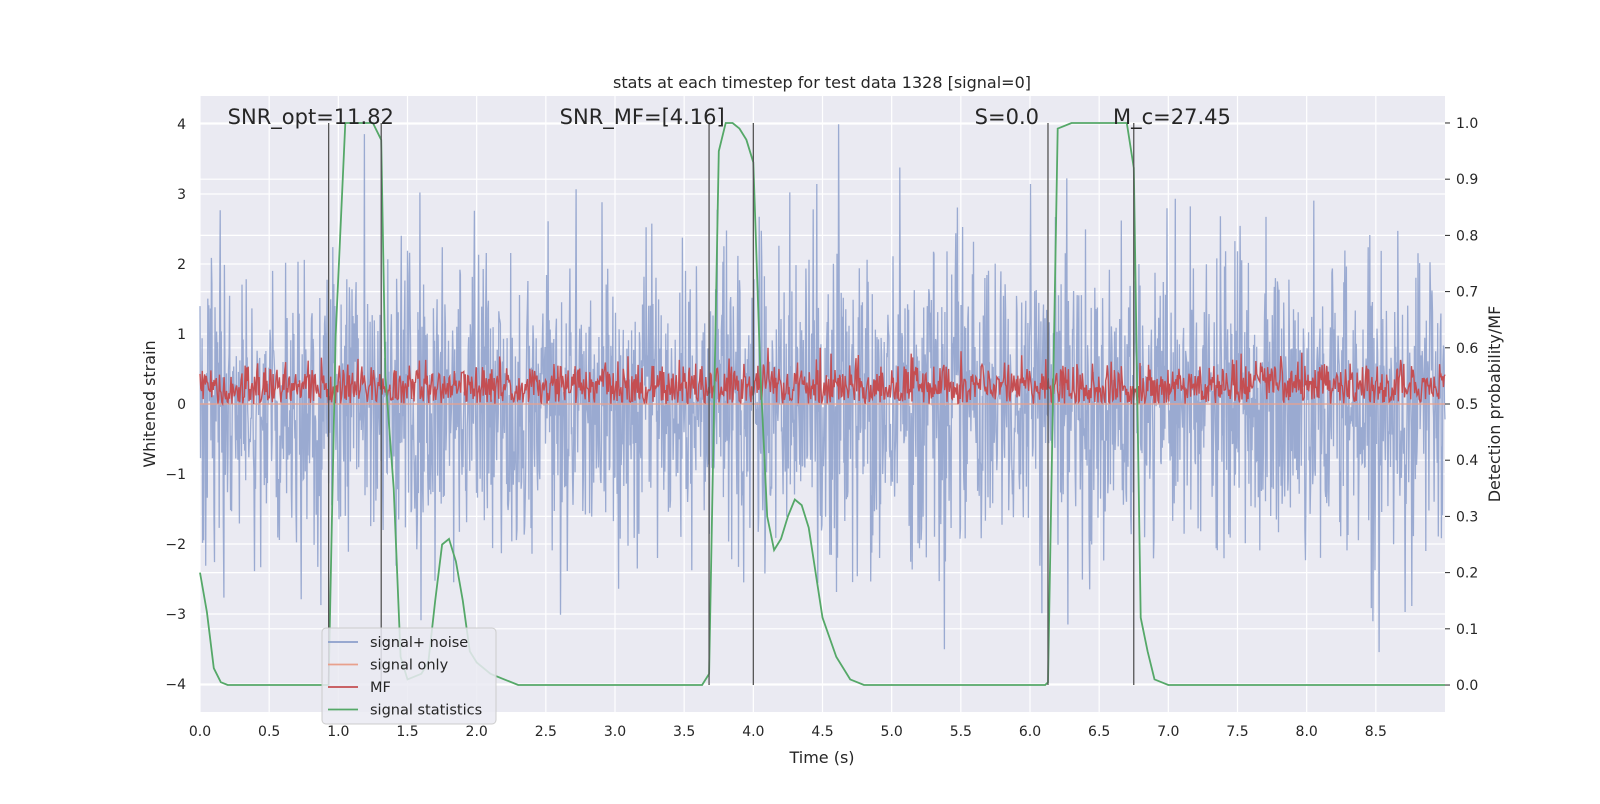 This screenshot has width=1600, height=804. I want to click on y-tick-label: −4, so click(175, 685).